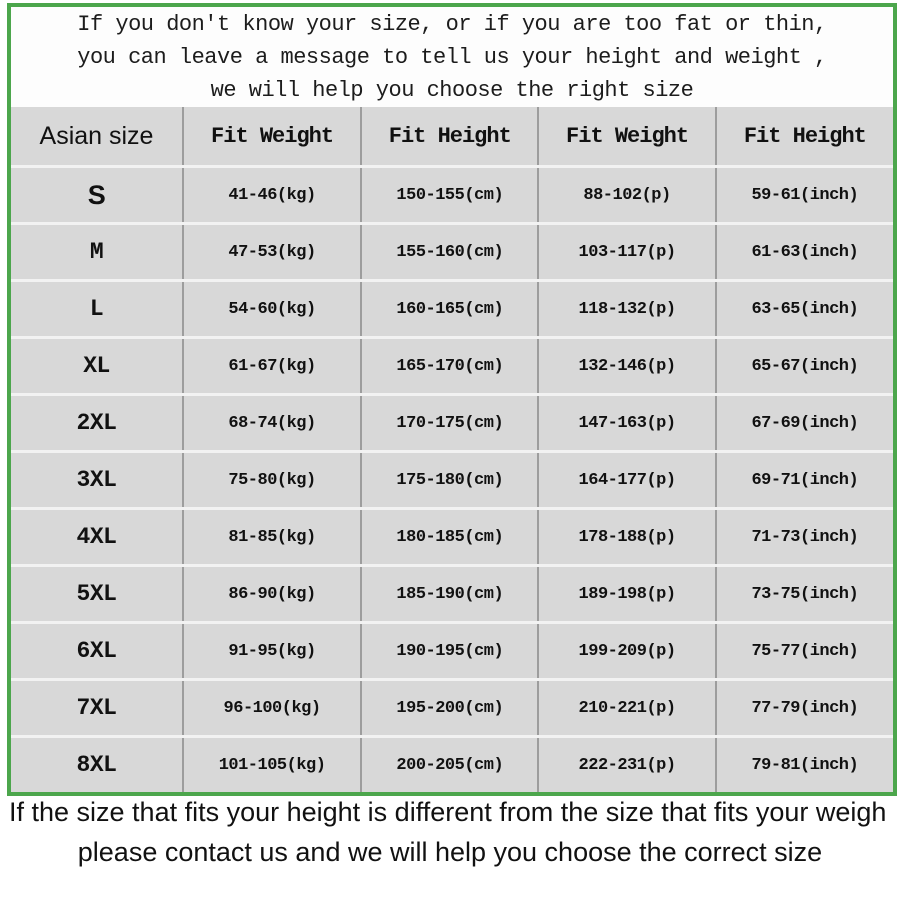  Describe the element at coordinates (803, 137) in the screenshot. I see `column-header-fit-height-inch: Fit Height` at that location.